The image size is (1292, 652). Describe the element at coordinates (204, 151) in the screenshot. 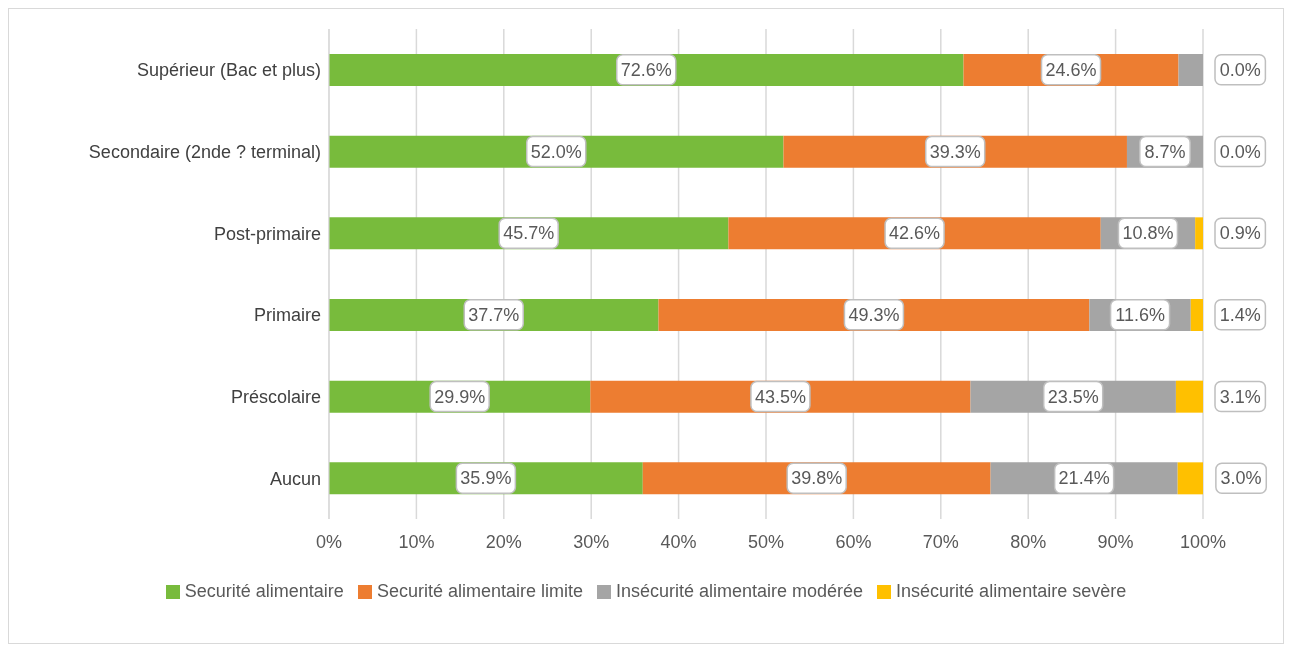

I see `y-tick-label: Secondaire (2nde ? terminal)` at that location.